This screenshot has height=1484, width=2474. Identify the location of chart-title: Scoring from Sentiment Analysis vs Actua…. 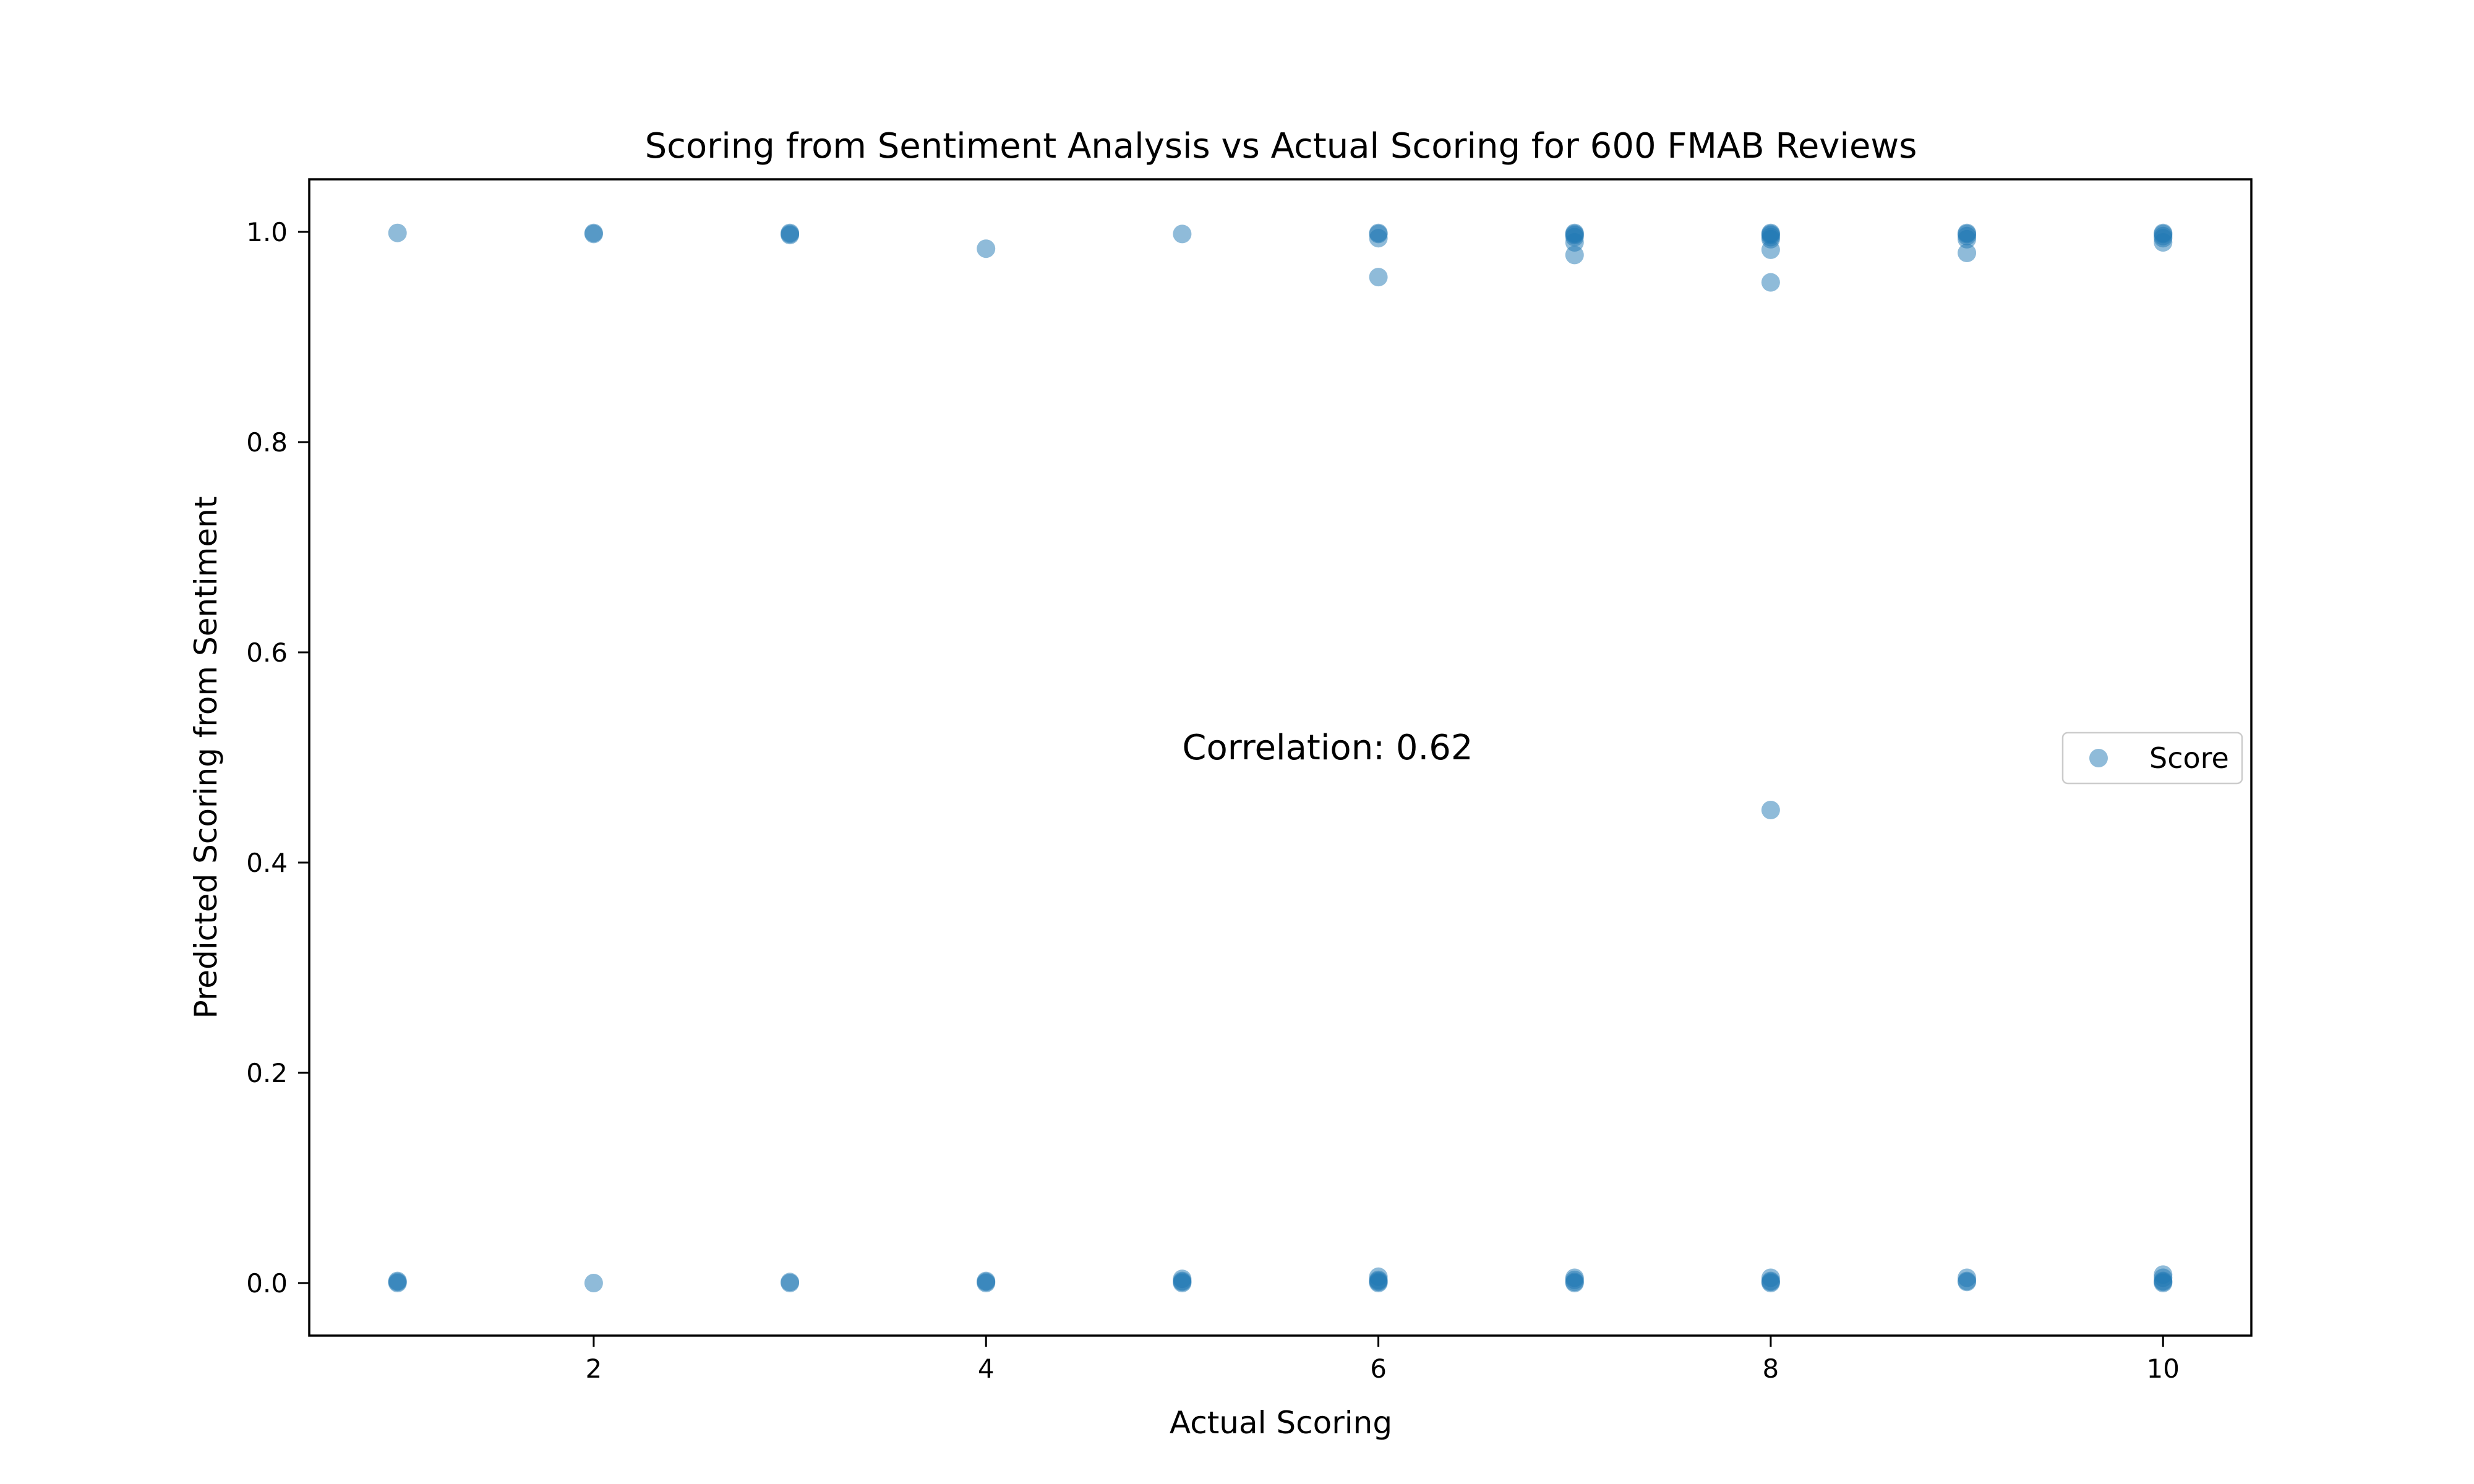
(1281, 146).